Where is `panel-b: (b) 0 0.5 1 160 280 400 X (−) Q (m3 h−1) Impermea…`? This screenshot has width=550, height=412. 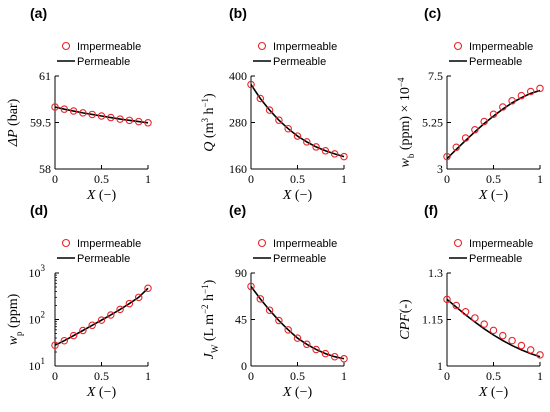
panel-b: (b) 0 0.5 1 160 280 400 X (−) Q (m3 h−1) Impermea… is located at coordinates (274, 104).